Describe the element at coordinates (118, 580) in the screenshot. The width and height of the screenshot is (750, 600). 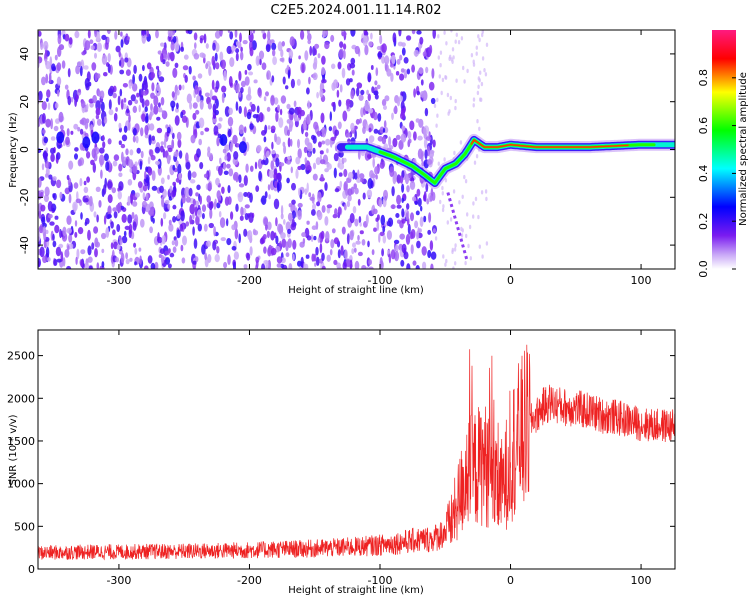
I see `snr-x-tick-label: -300` at that location.